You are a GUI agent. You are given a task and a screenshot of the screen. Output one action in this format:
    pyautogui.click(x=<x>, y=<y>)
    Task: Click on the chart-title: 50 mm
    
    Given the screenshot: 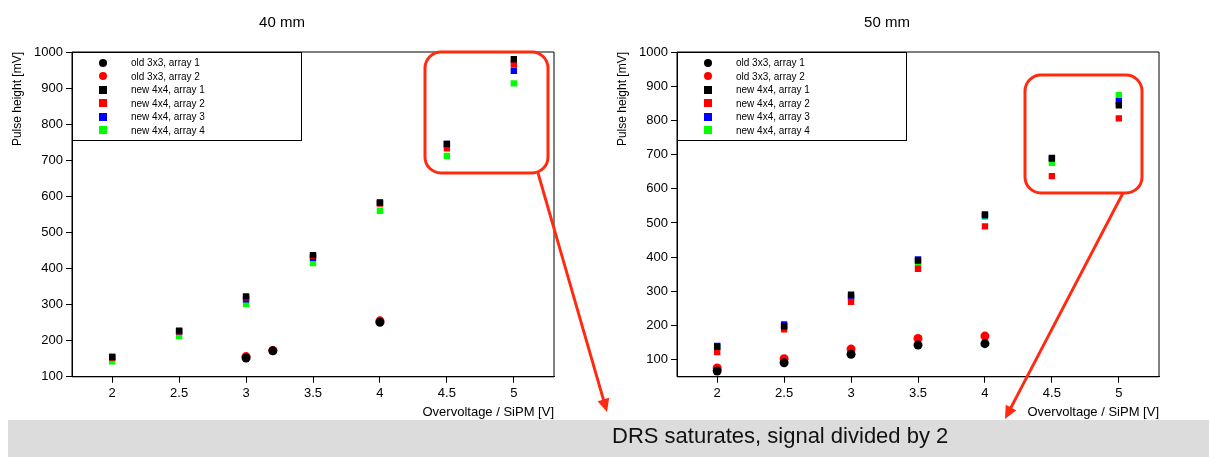 What is the action you would take?
    pyautogui.click(x=887, y=22)
    